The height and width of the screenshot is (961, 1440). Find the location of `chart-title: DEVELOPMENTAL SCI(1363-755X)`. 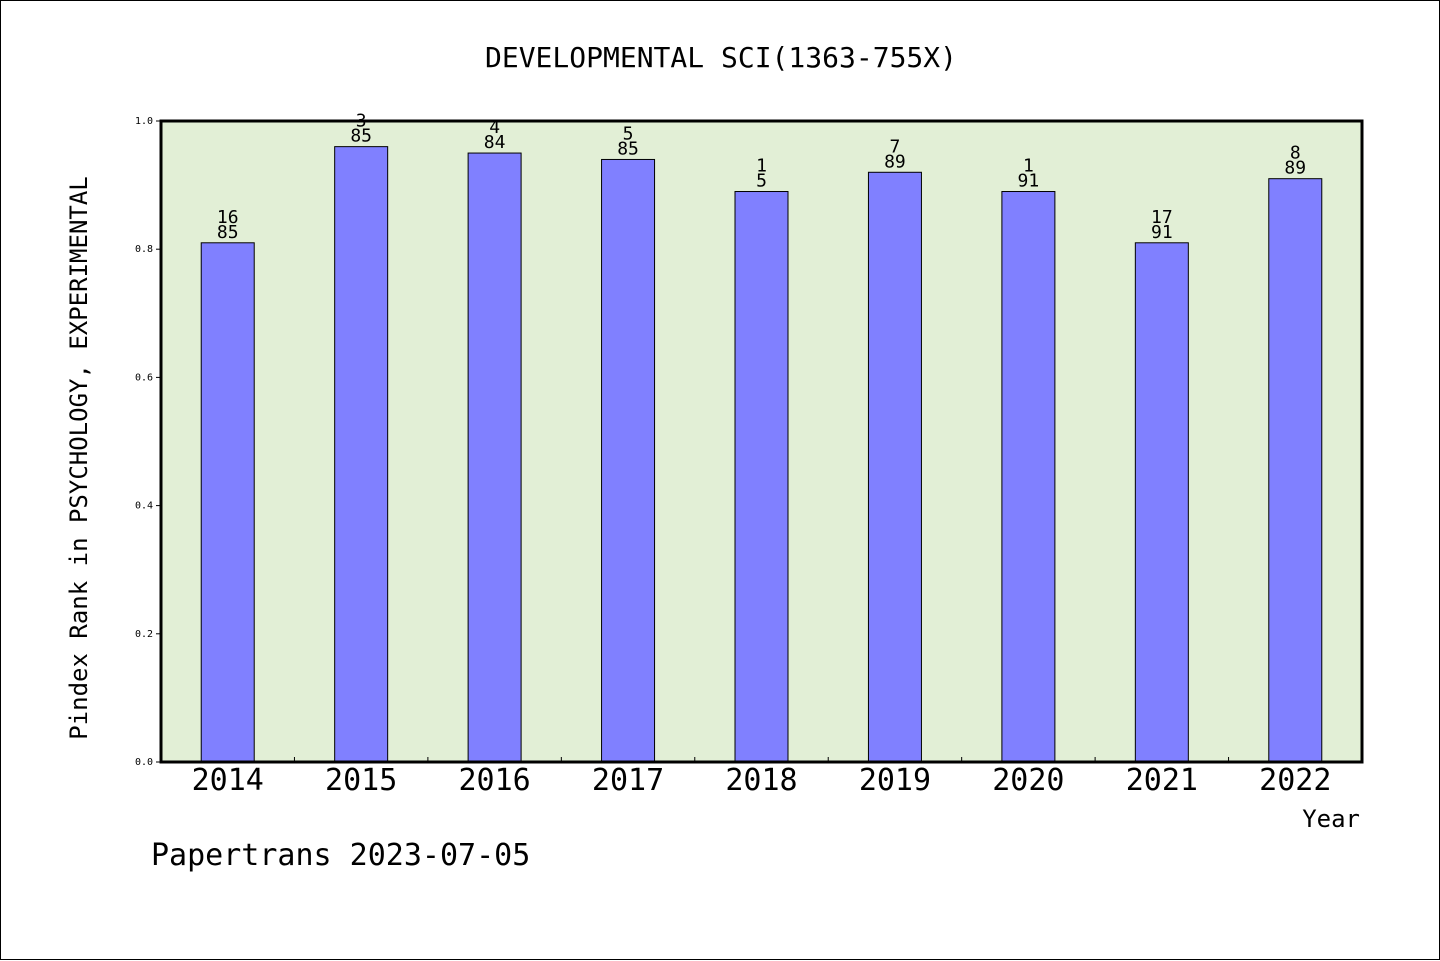

chart-title: DEVELOPMENTAL SCI(1363-755X) is located at coordinates (721, 57).